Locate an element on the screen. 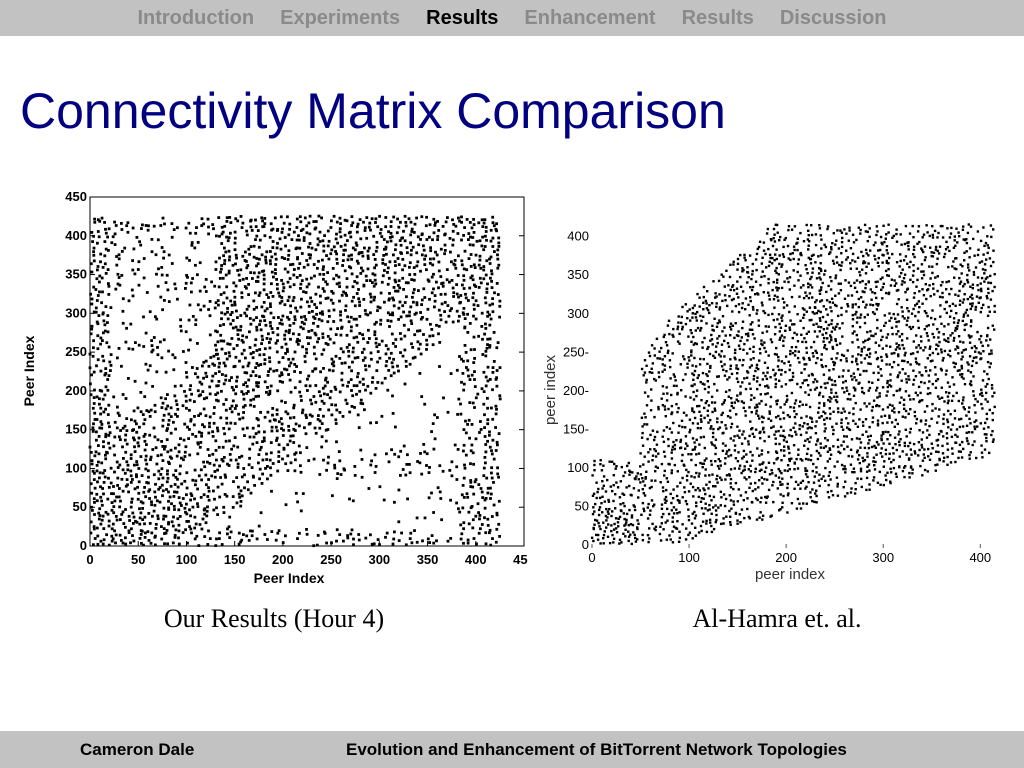  nav-item-enhancement: Enhancement is located at coordinates (590, 18).